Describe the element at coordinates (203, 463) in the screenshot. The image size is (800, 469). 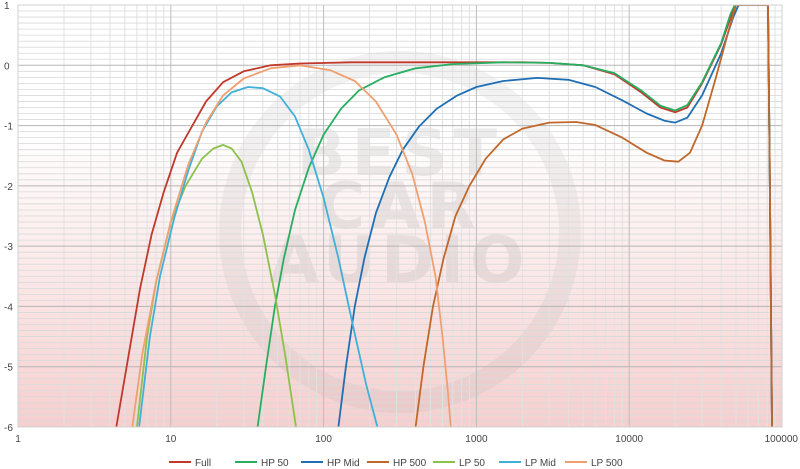
I see `legend-label: Full` at that location.